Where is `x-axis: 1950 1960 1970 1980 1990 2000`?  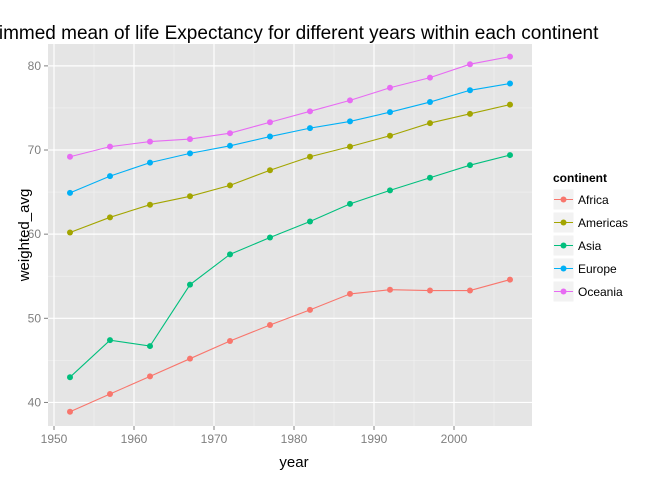 x-axis: 1950 1960 1970 1980 1990 2000 is located at coordinates (254, 436).